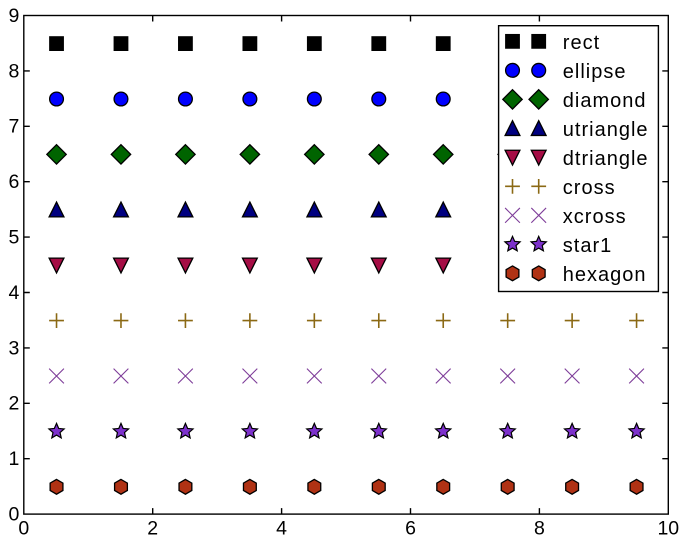 The height and width of the screenshot is (544, 688). Describe the element at coordinates (13, 238) in the screenshot. I see `svg-text: 5` at that location.